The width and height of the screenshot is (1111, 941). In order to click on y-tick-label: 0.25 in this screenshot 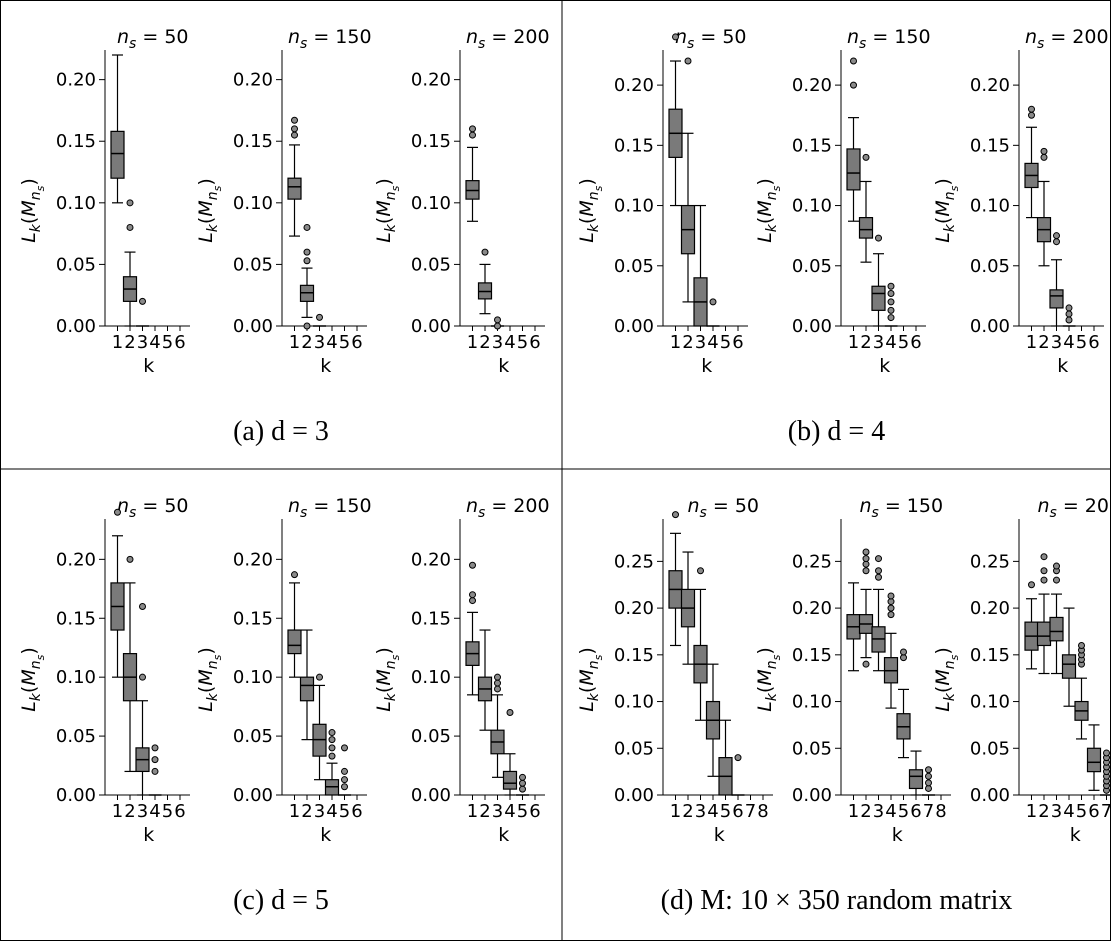, I will do `click(990, 561)`.